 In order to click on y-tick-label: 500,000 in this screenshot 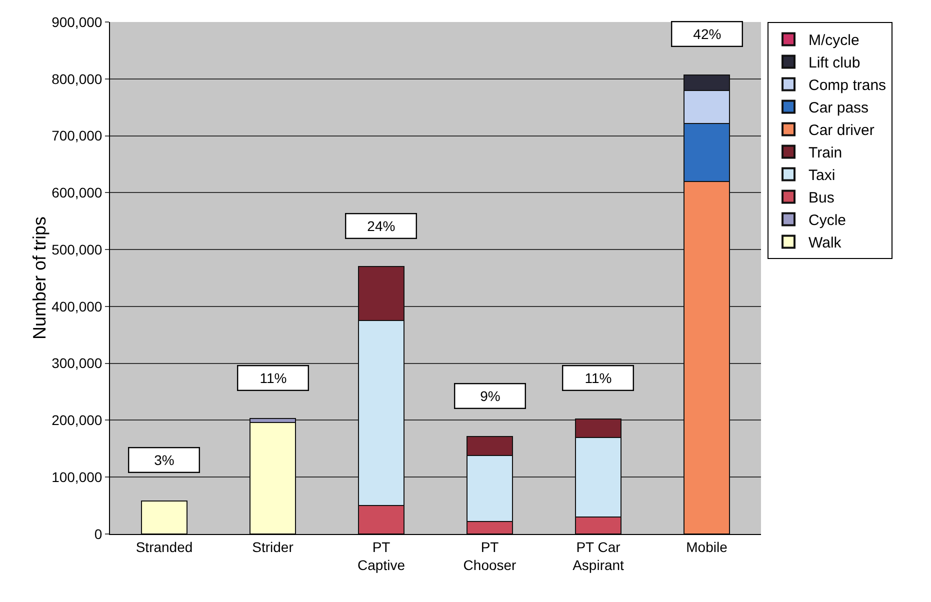, I will do `click(77, 249)`.